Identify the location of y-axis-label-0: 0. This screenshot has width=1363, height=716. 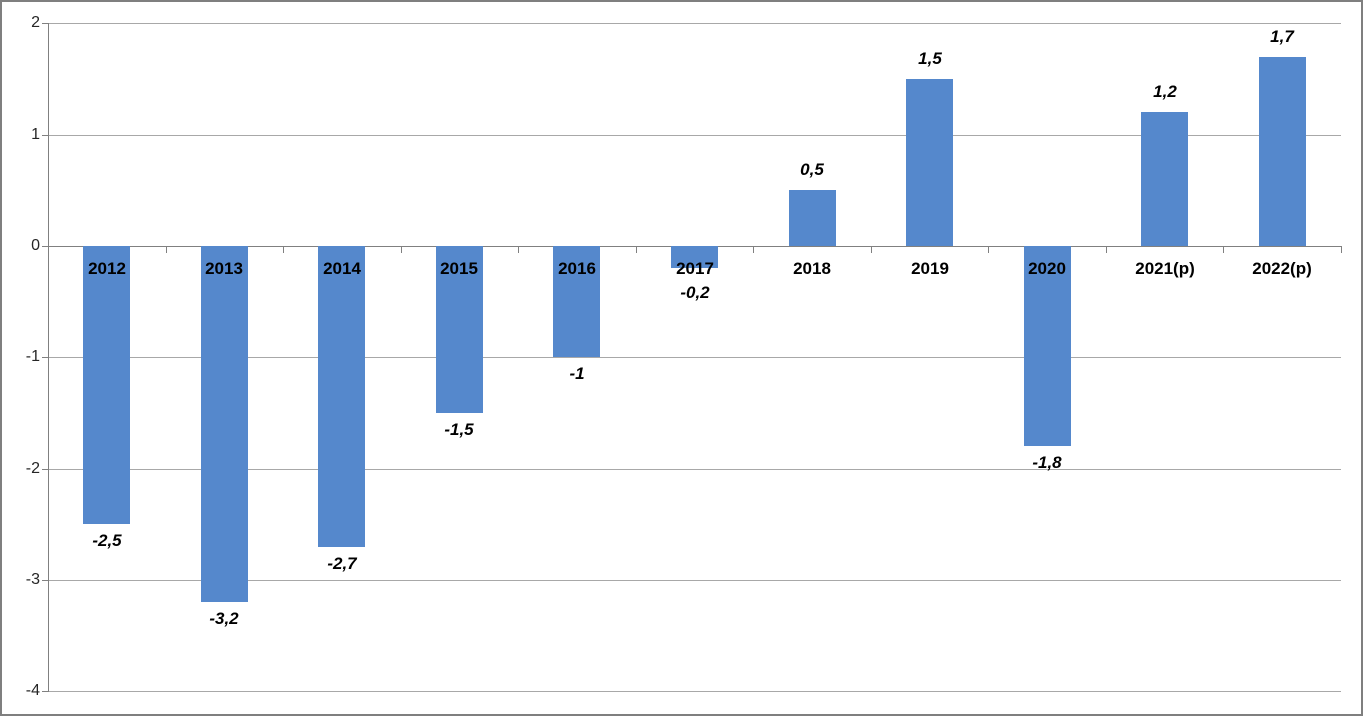
(35, 245).